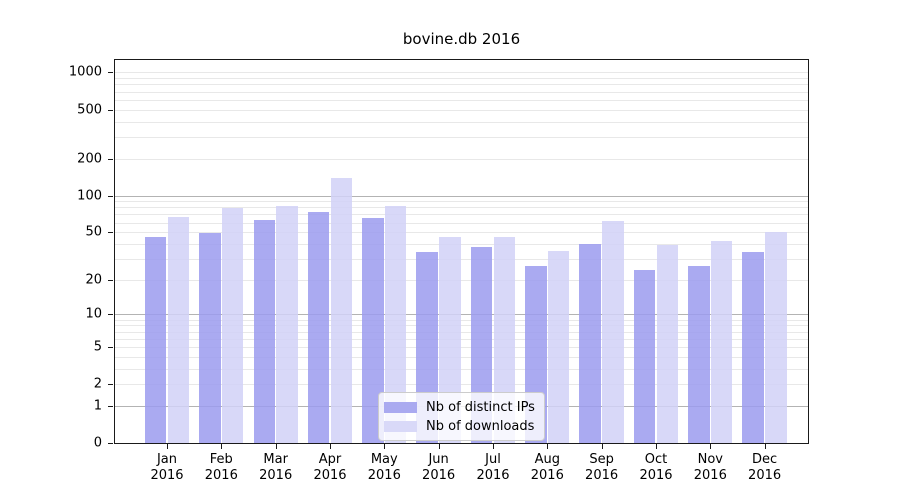  Describe the element at coordinates (341, 310) in the screenshot. I see `bar-downloads-apr` at that location.